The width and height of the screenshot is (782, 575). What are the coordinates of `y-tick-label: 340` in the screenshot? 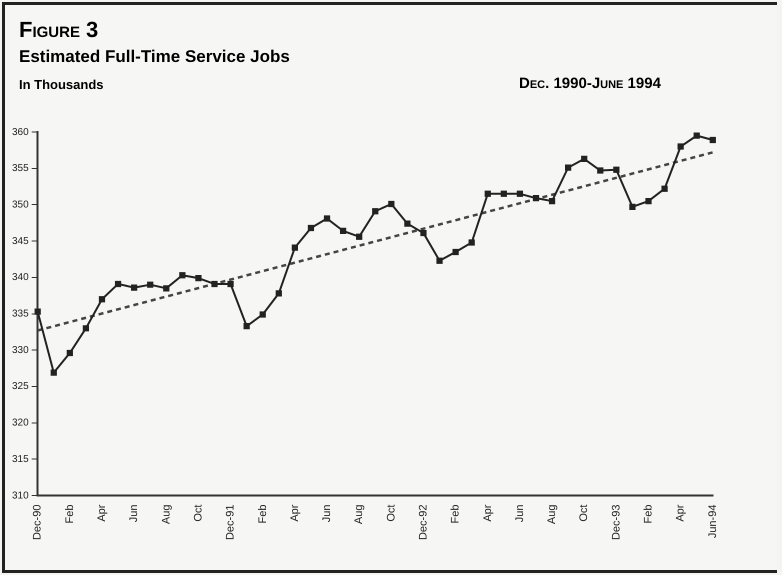 It's located at (21, 278).